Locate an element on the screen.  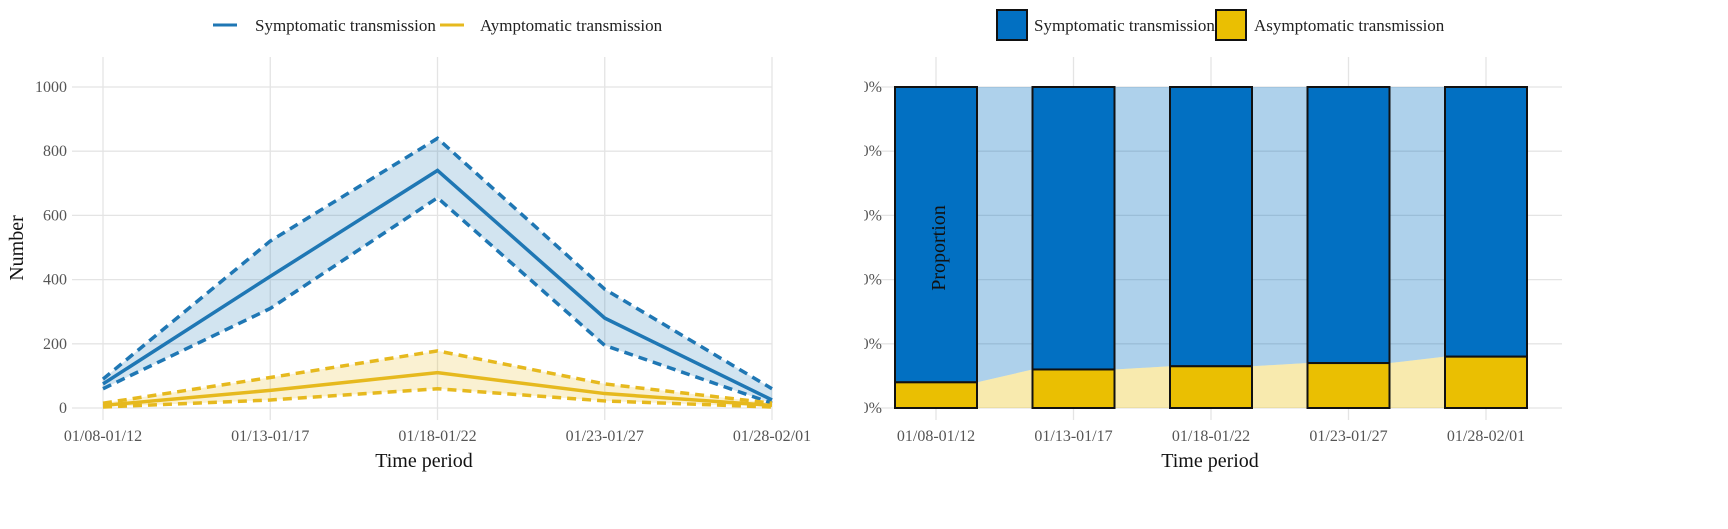
y-tick-label: 40% is located at coordinates (873, 280).